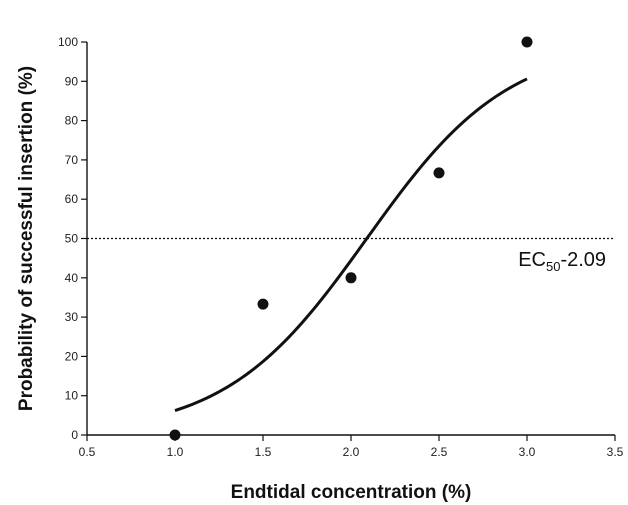  Describe the element at coordinates (68, 42) in the screenshot. I see `y-tick-label: 100` at that location.